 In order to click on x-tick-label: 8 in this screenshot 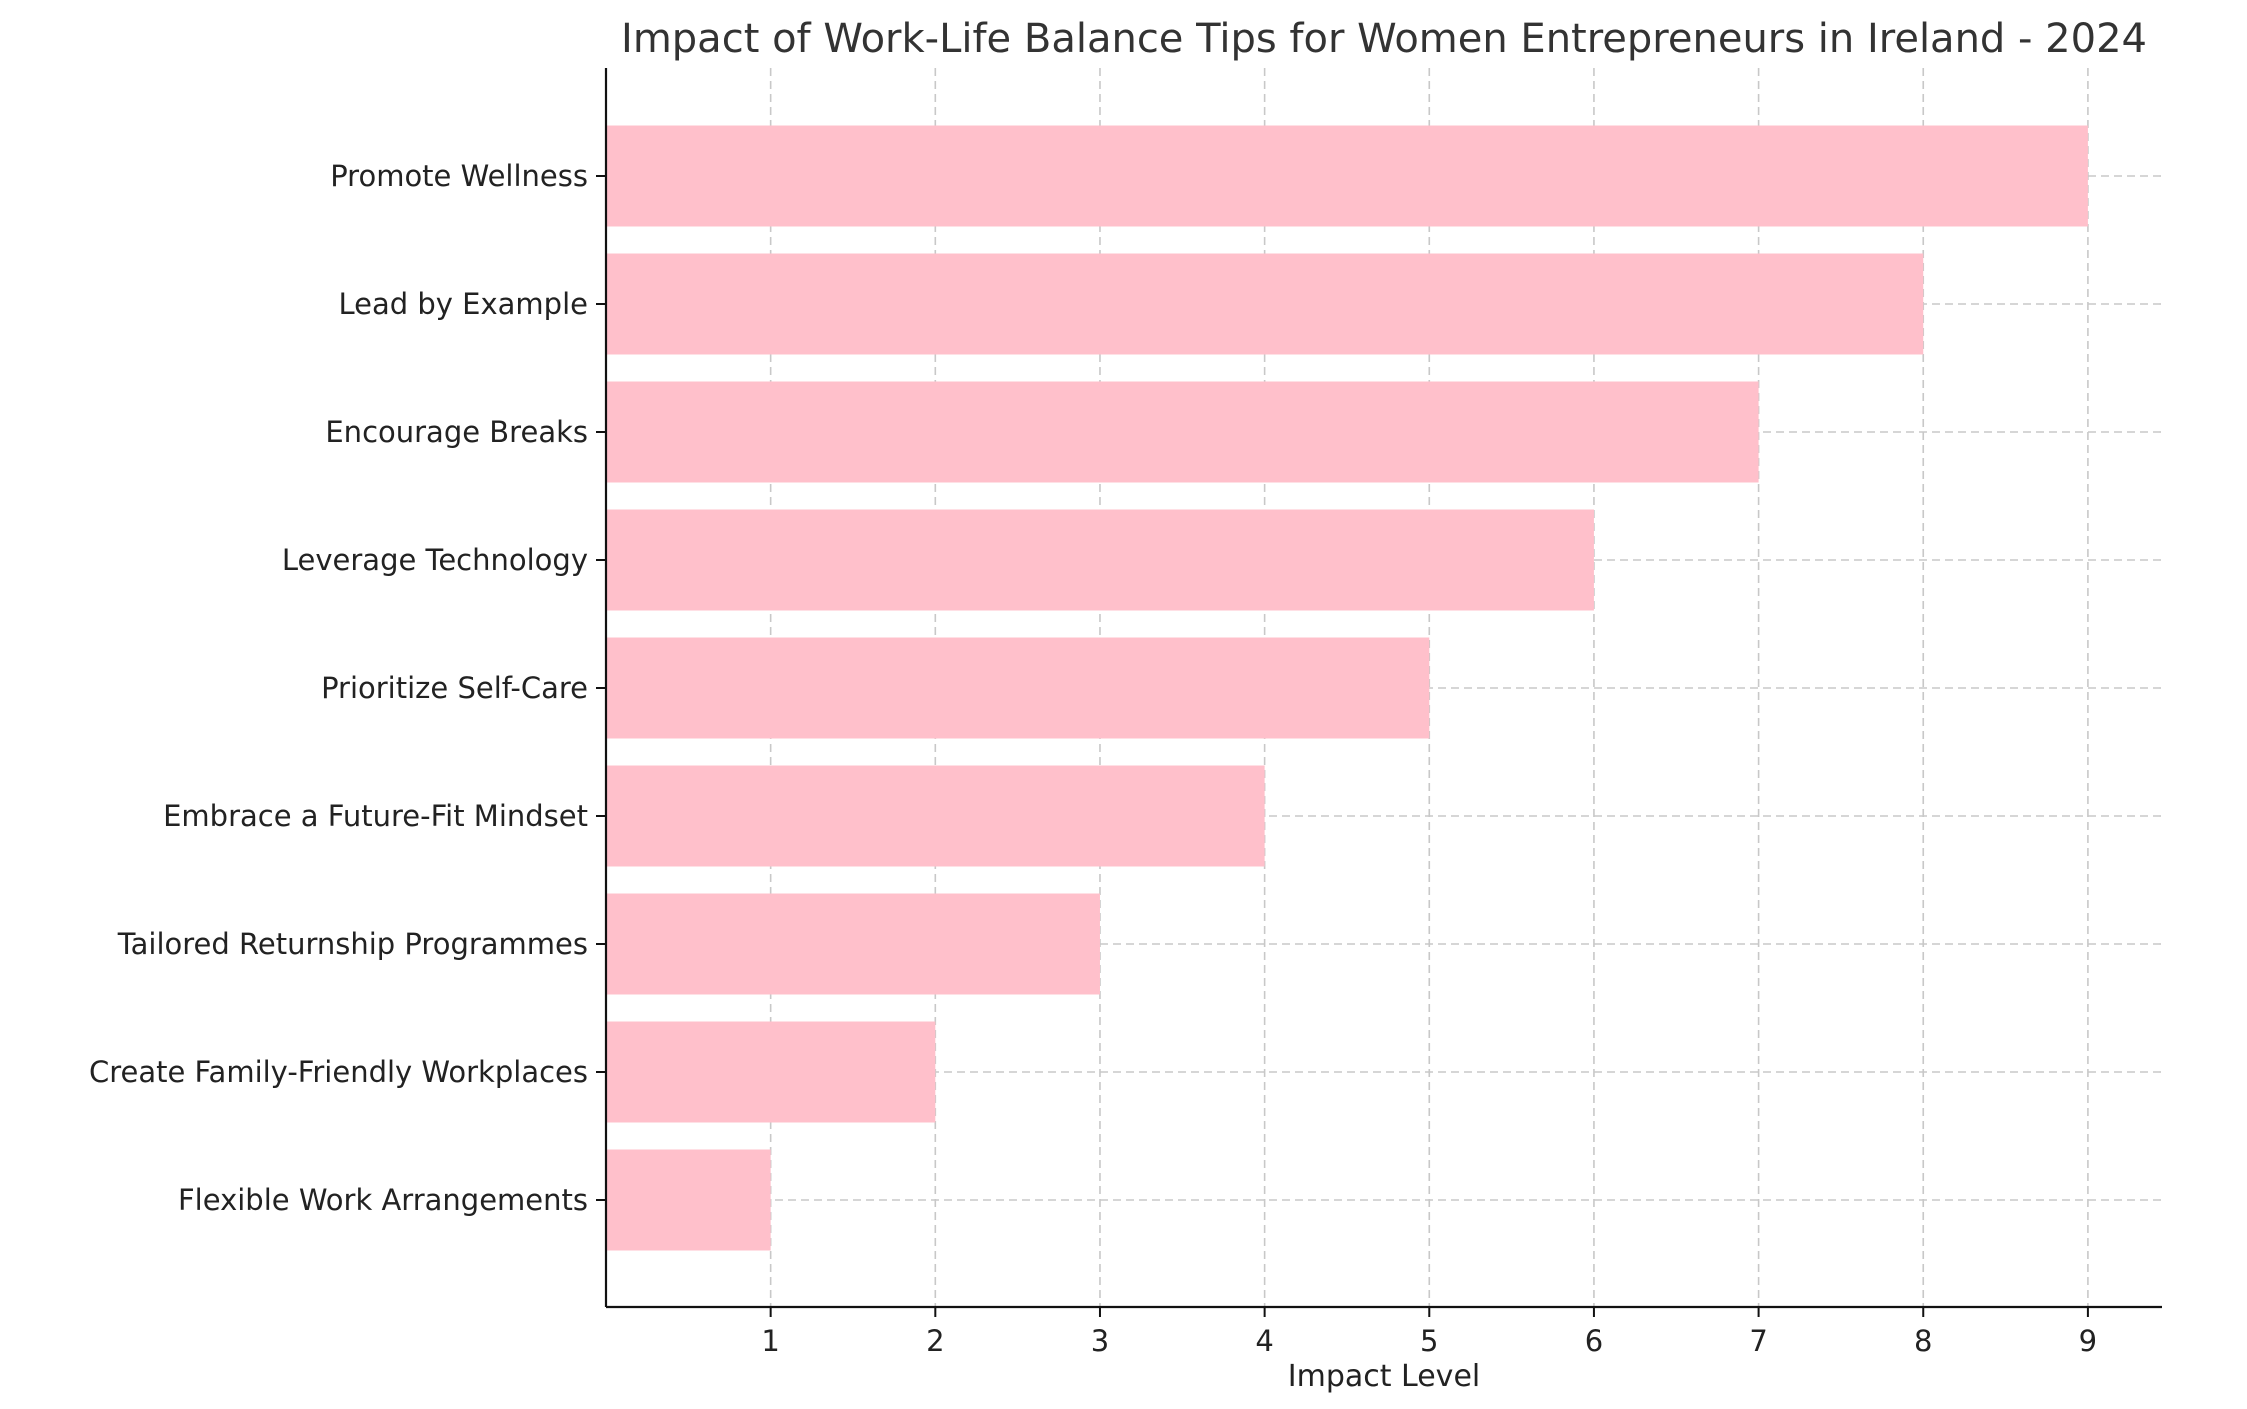, I will do `click(1923, 1341)`.